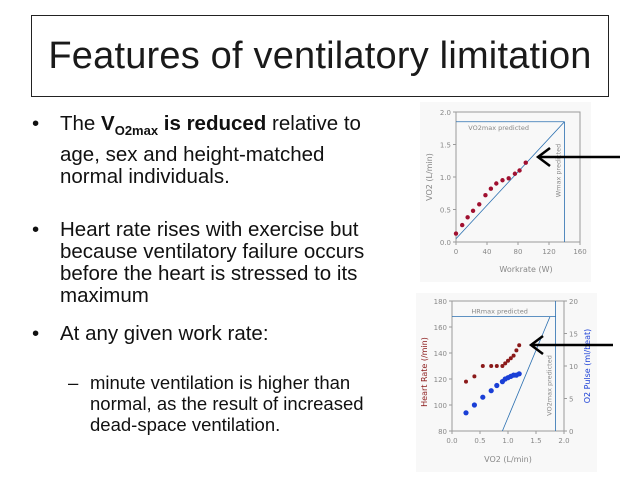 The height and width of the screenshot is (478, 638). What do you see at coordinates (445, 211) in the screenshot?
I see `y-tick-label: 0.5` at bounding box center [445, 211].